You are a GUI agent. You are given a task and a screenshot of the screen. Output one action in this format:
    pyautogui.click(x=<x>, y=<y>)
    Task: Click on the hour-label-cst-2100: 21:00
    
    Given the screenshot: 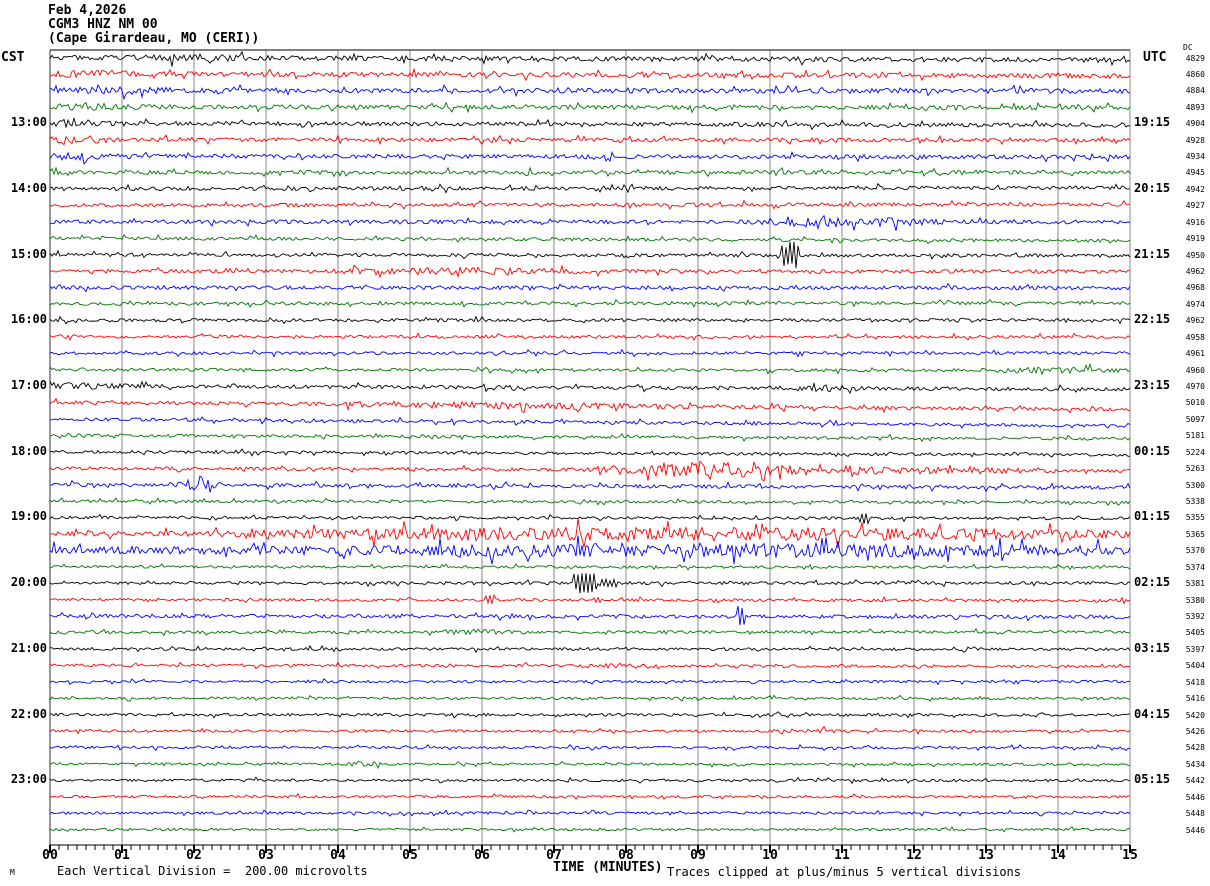 What is the action you would take?
    pyautogui.click(x=28, y=647)
    